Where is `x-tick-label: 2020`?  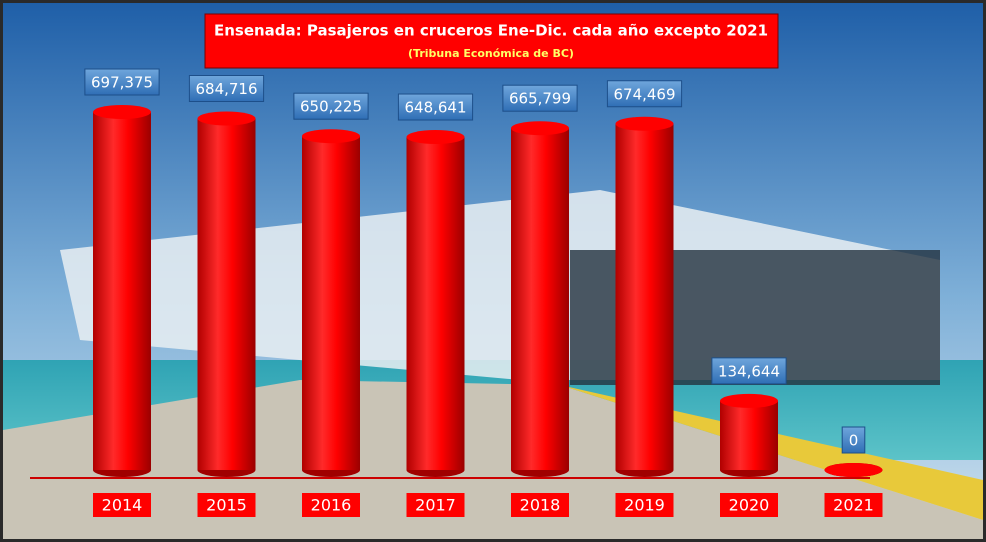
x-tick-label: 2020 is located at coordinates (749, 505).